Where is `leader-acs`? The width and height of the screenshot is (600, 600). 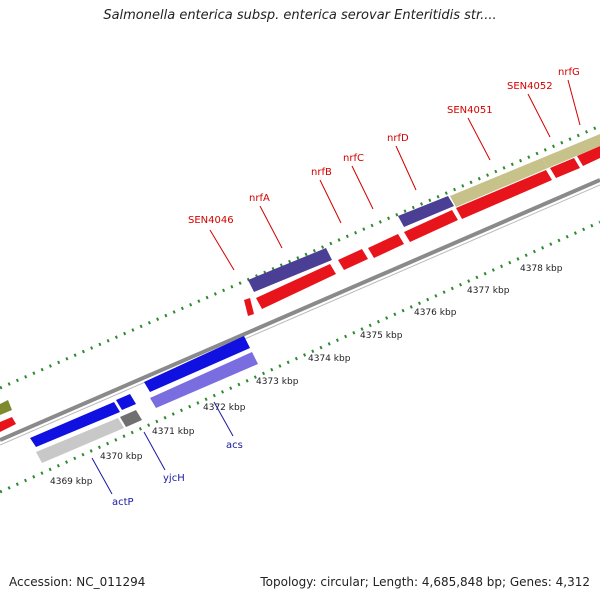
leader-acs is located at coordinates (223, 419).